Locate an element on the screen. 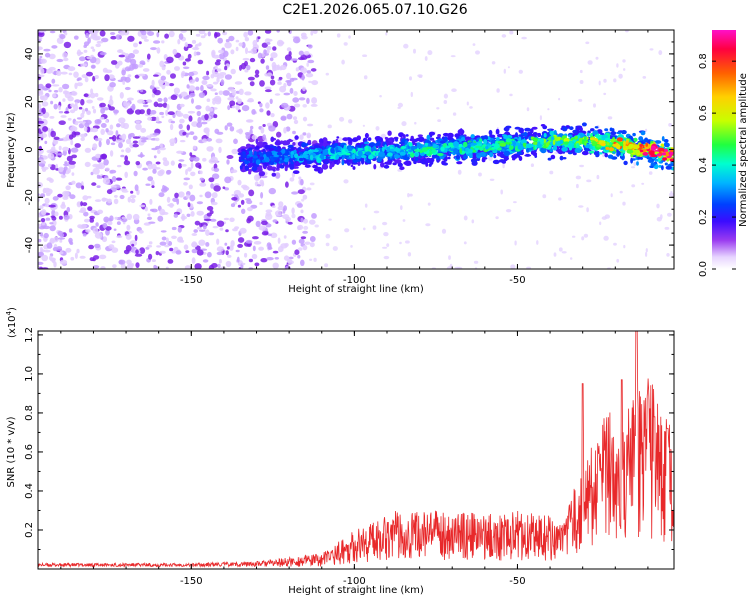 The height and width of the screenshot is (600, 750). x-tick-label: -100 is located at coordinates (354, 280).